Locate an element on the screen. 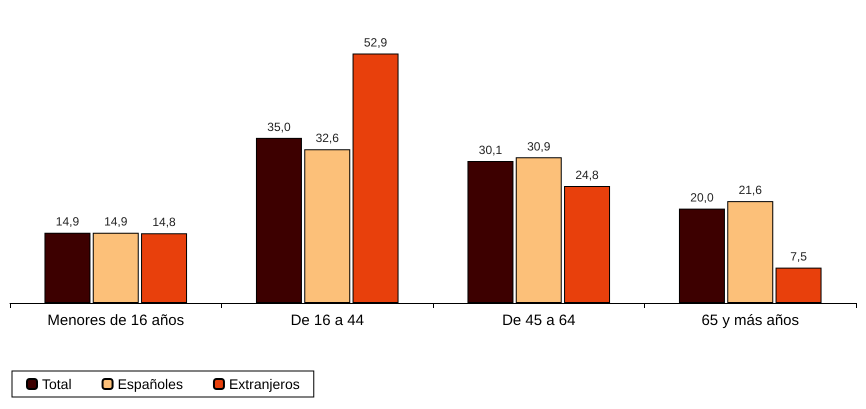 The height and width of the screenshot is (409, 866). data-label: 7,5 is located at coordinates (799, 257).